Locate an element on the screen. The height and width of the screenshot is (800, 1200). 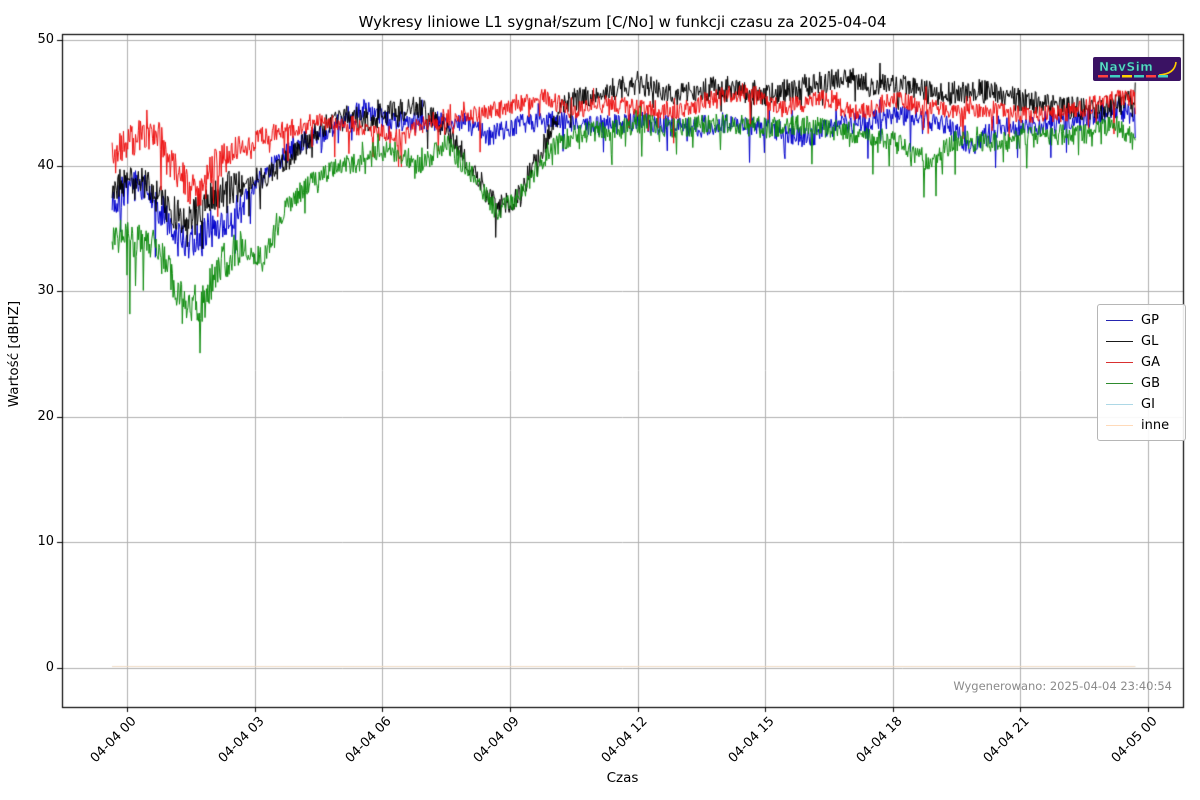
legend-item-gi: GI is located at coordinates (1141, 404).